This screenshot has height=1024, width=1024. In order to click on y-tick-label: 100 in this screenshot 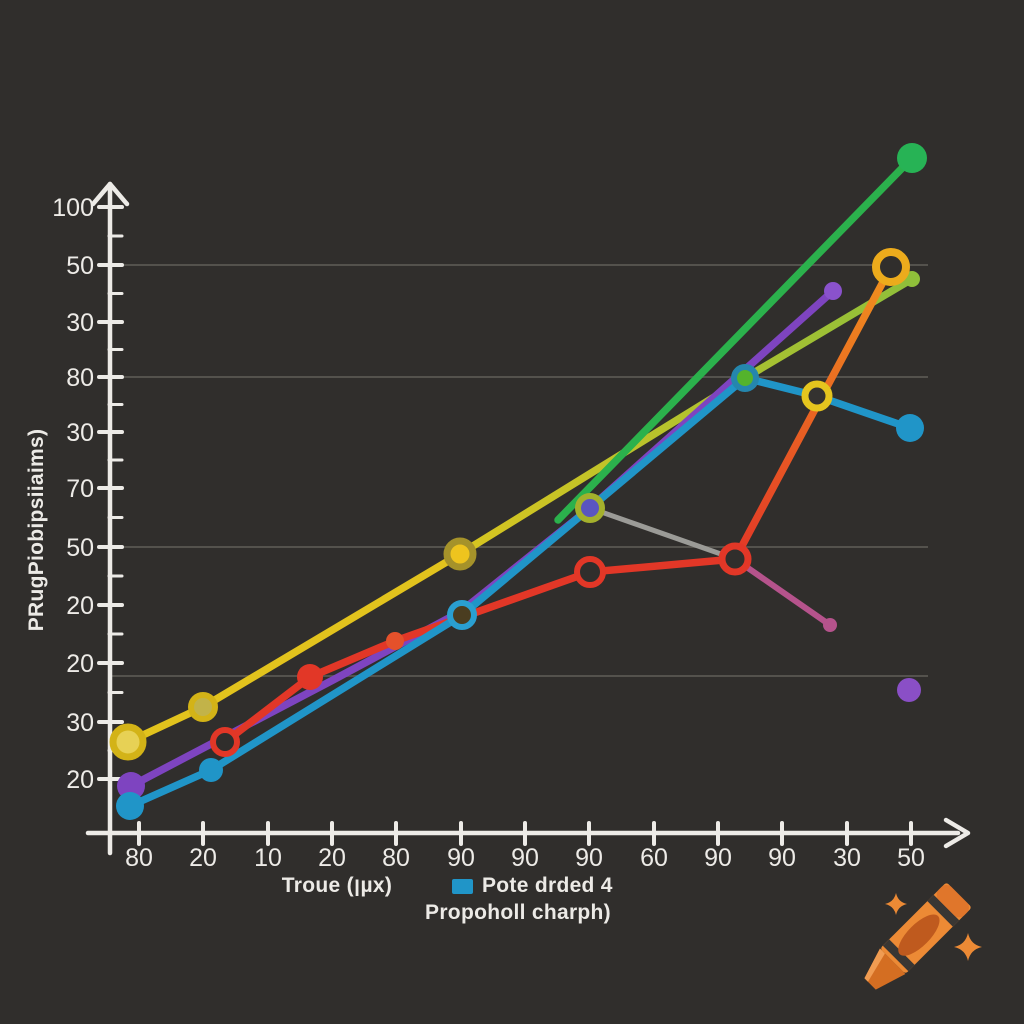, I will do `click(73, 208)`.